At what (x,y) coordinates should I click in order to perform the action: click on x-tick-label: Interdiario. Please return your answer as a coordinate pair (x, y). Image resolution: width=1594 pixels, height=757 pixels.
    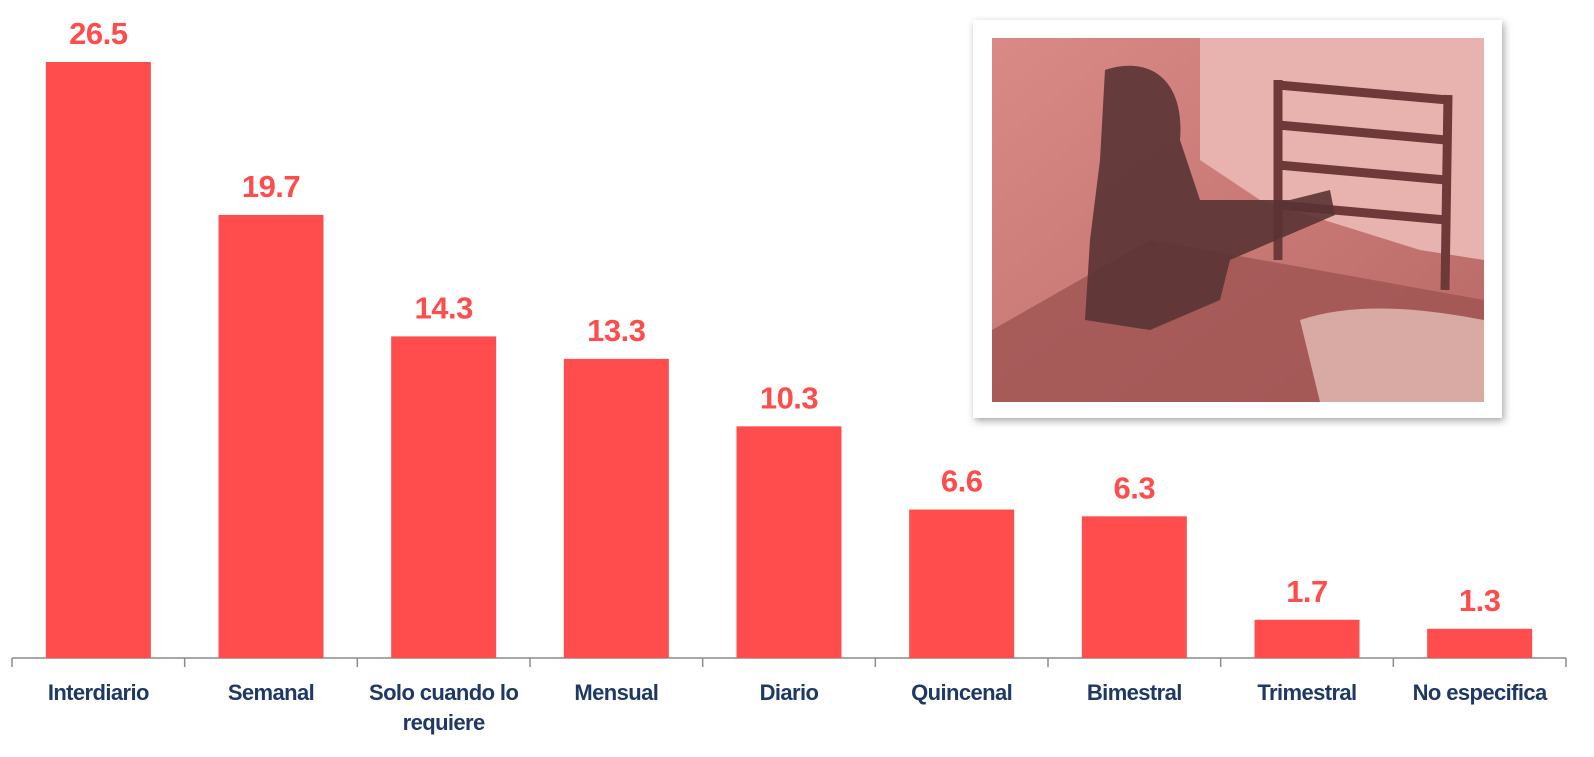
    Looking at the image, I should click on (98, 692).